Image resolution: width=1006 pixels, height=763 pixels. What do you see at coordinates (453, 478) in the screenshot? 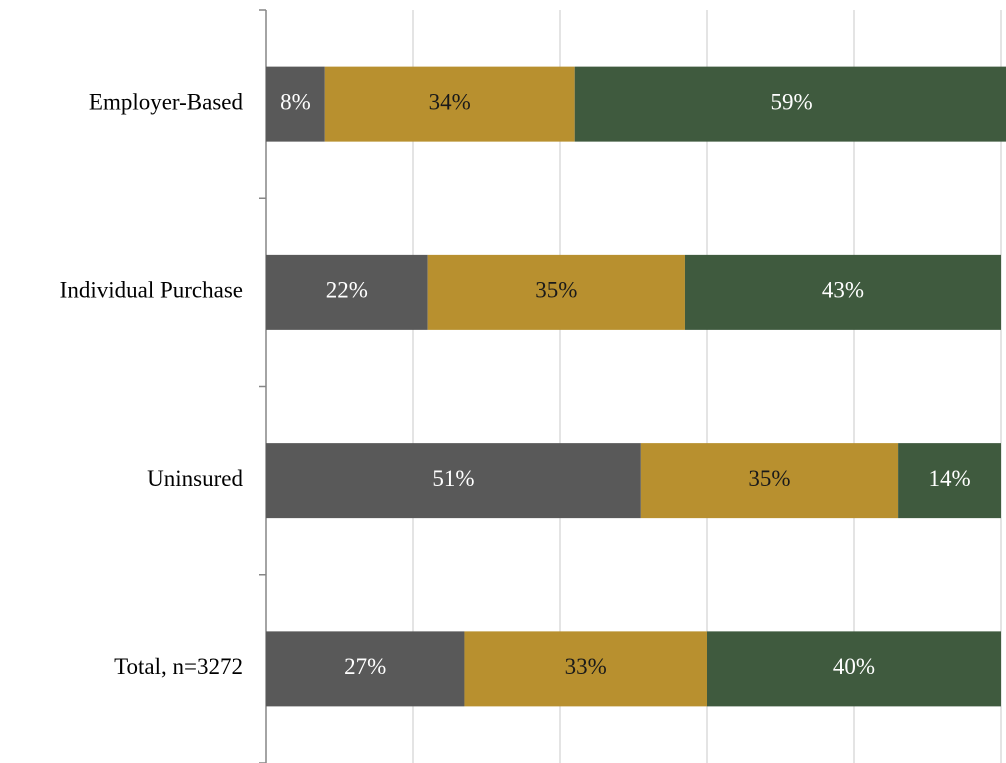
I see `data-label: 51%` at bounding box center [453, 478].